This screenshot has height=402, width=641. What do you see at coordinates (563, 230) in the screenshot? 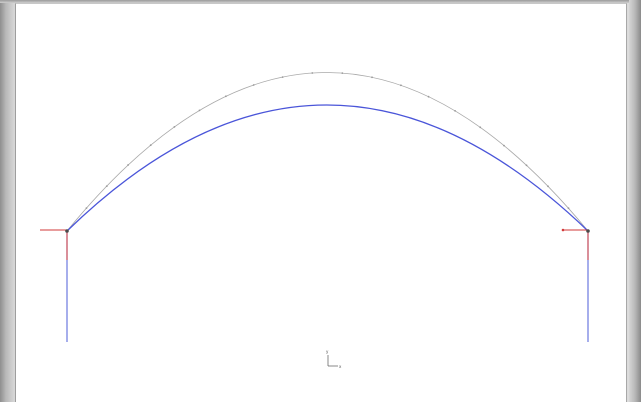
I see `right-load-marker` at bounding box center [563, 230].